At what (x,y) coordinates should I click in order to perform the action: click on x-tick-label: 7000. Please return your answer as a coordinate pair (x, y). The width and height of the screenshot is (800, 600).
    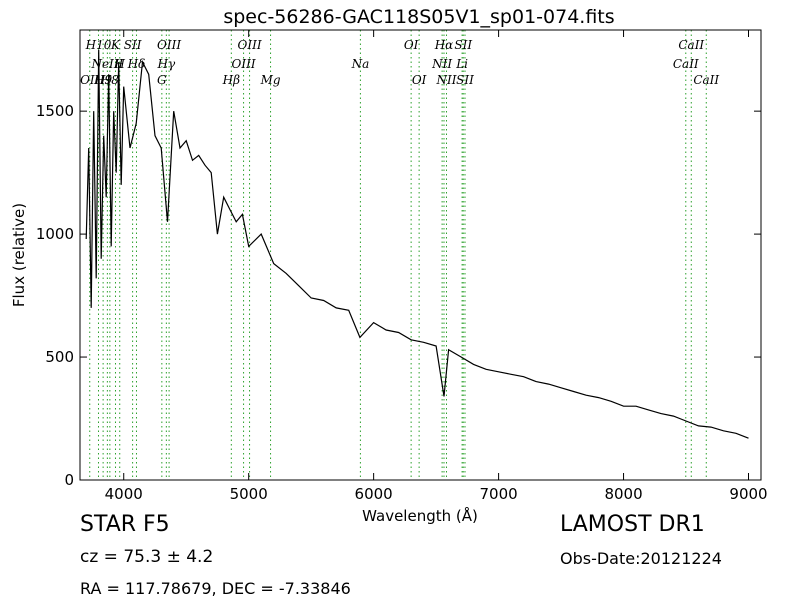
    Looking at the image, I should click on (499, 494).